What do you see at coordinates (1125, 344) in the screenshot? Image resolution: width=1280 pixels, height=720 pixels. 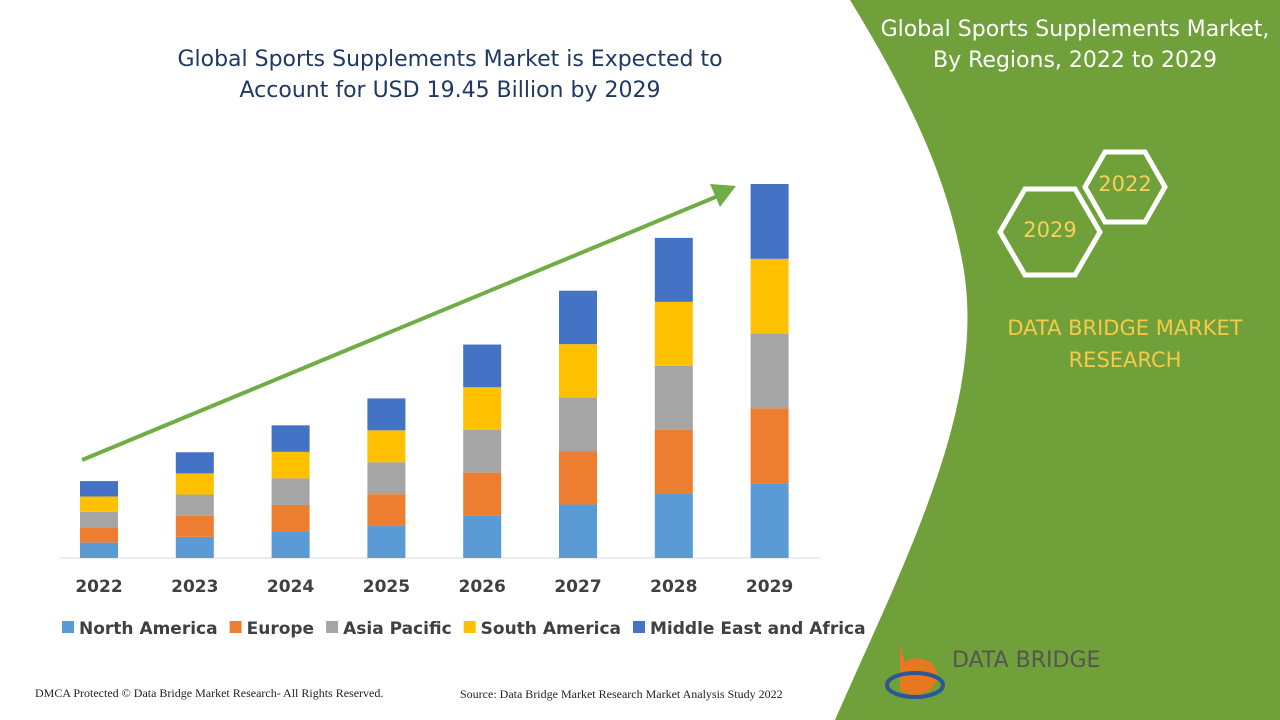 I see `brand: DATA BRIDGE MARKET RESEARCH` at bounding box center [1125, 344].